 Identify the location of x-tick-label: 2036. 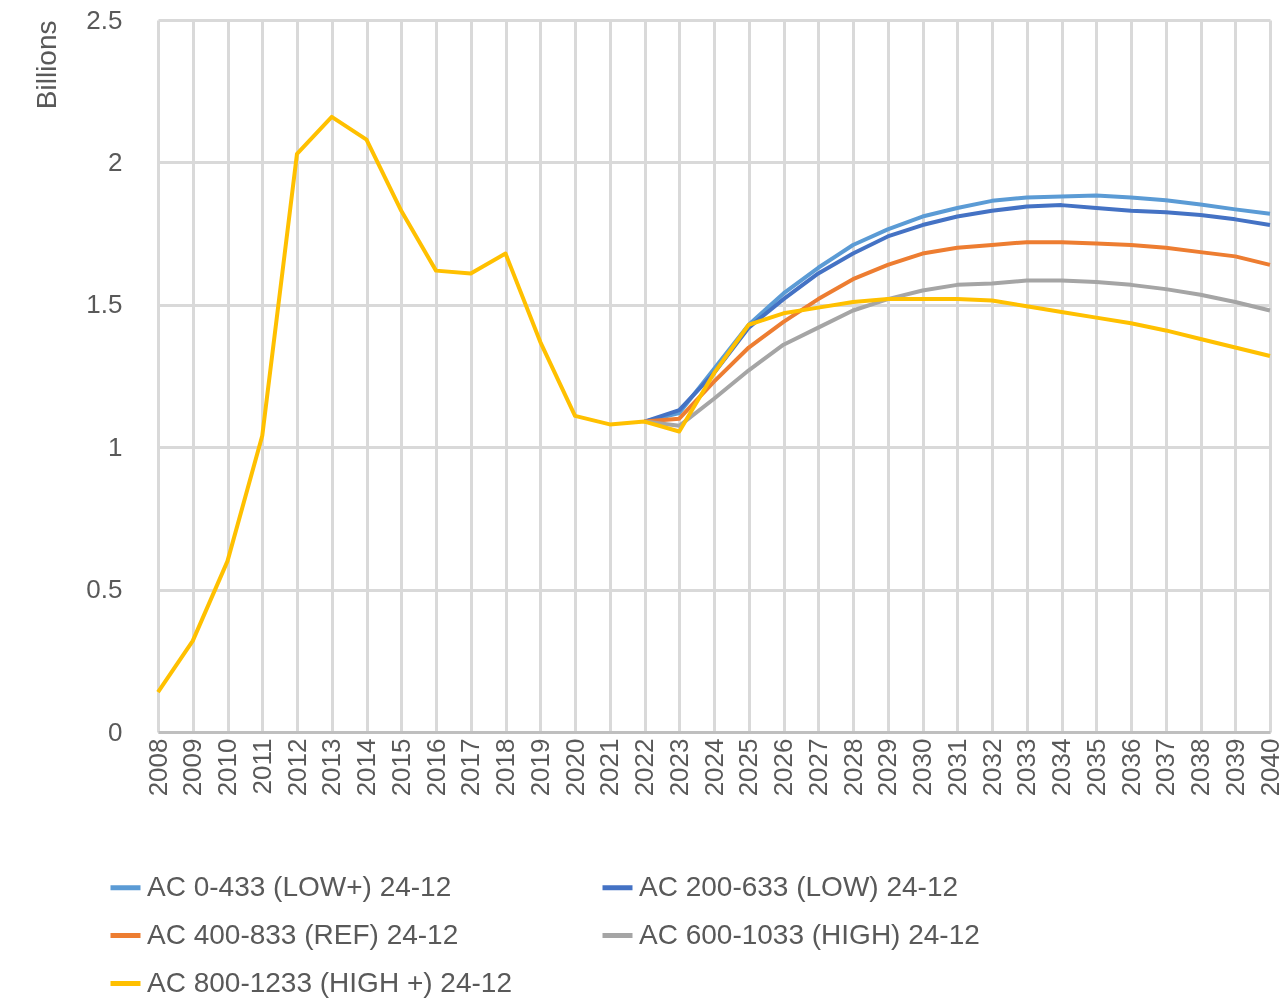
(1130, 767).